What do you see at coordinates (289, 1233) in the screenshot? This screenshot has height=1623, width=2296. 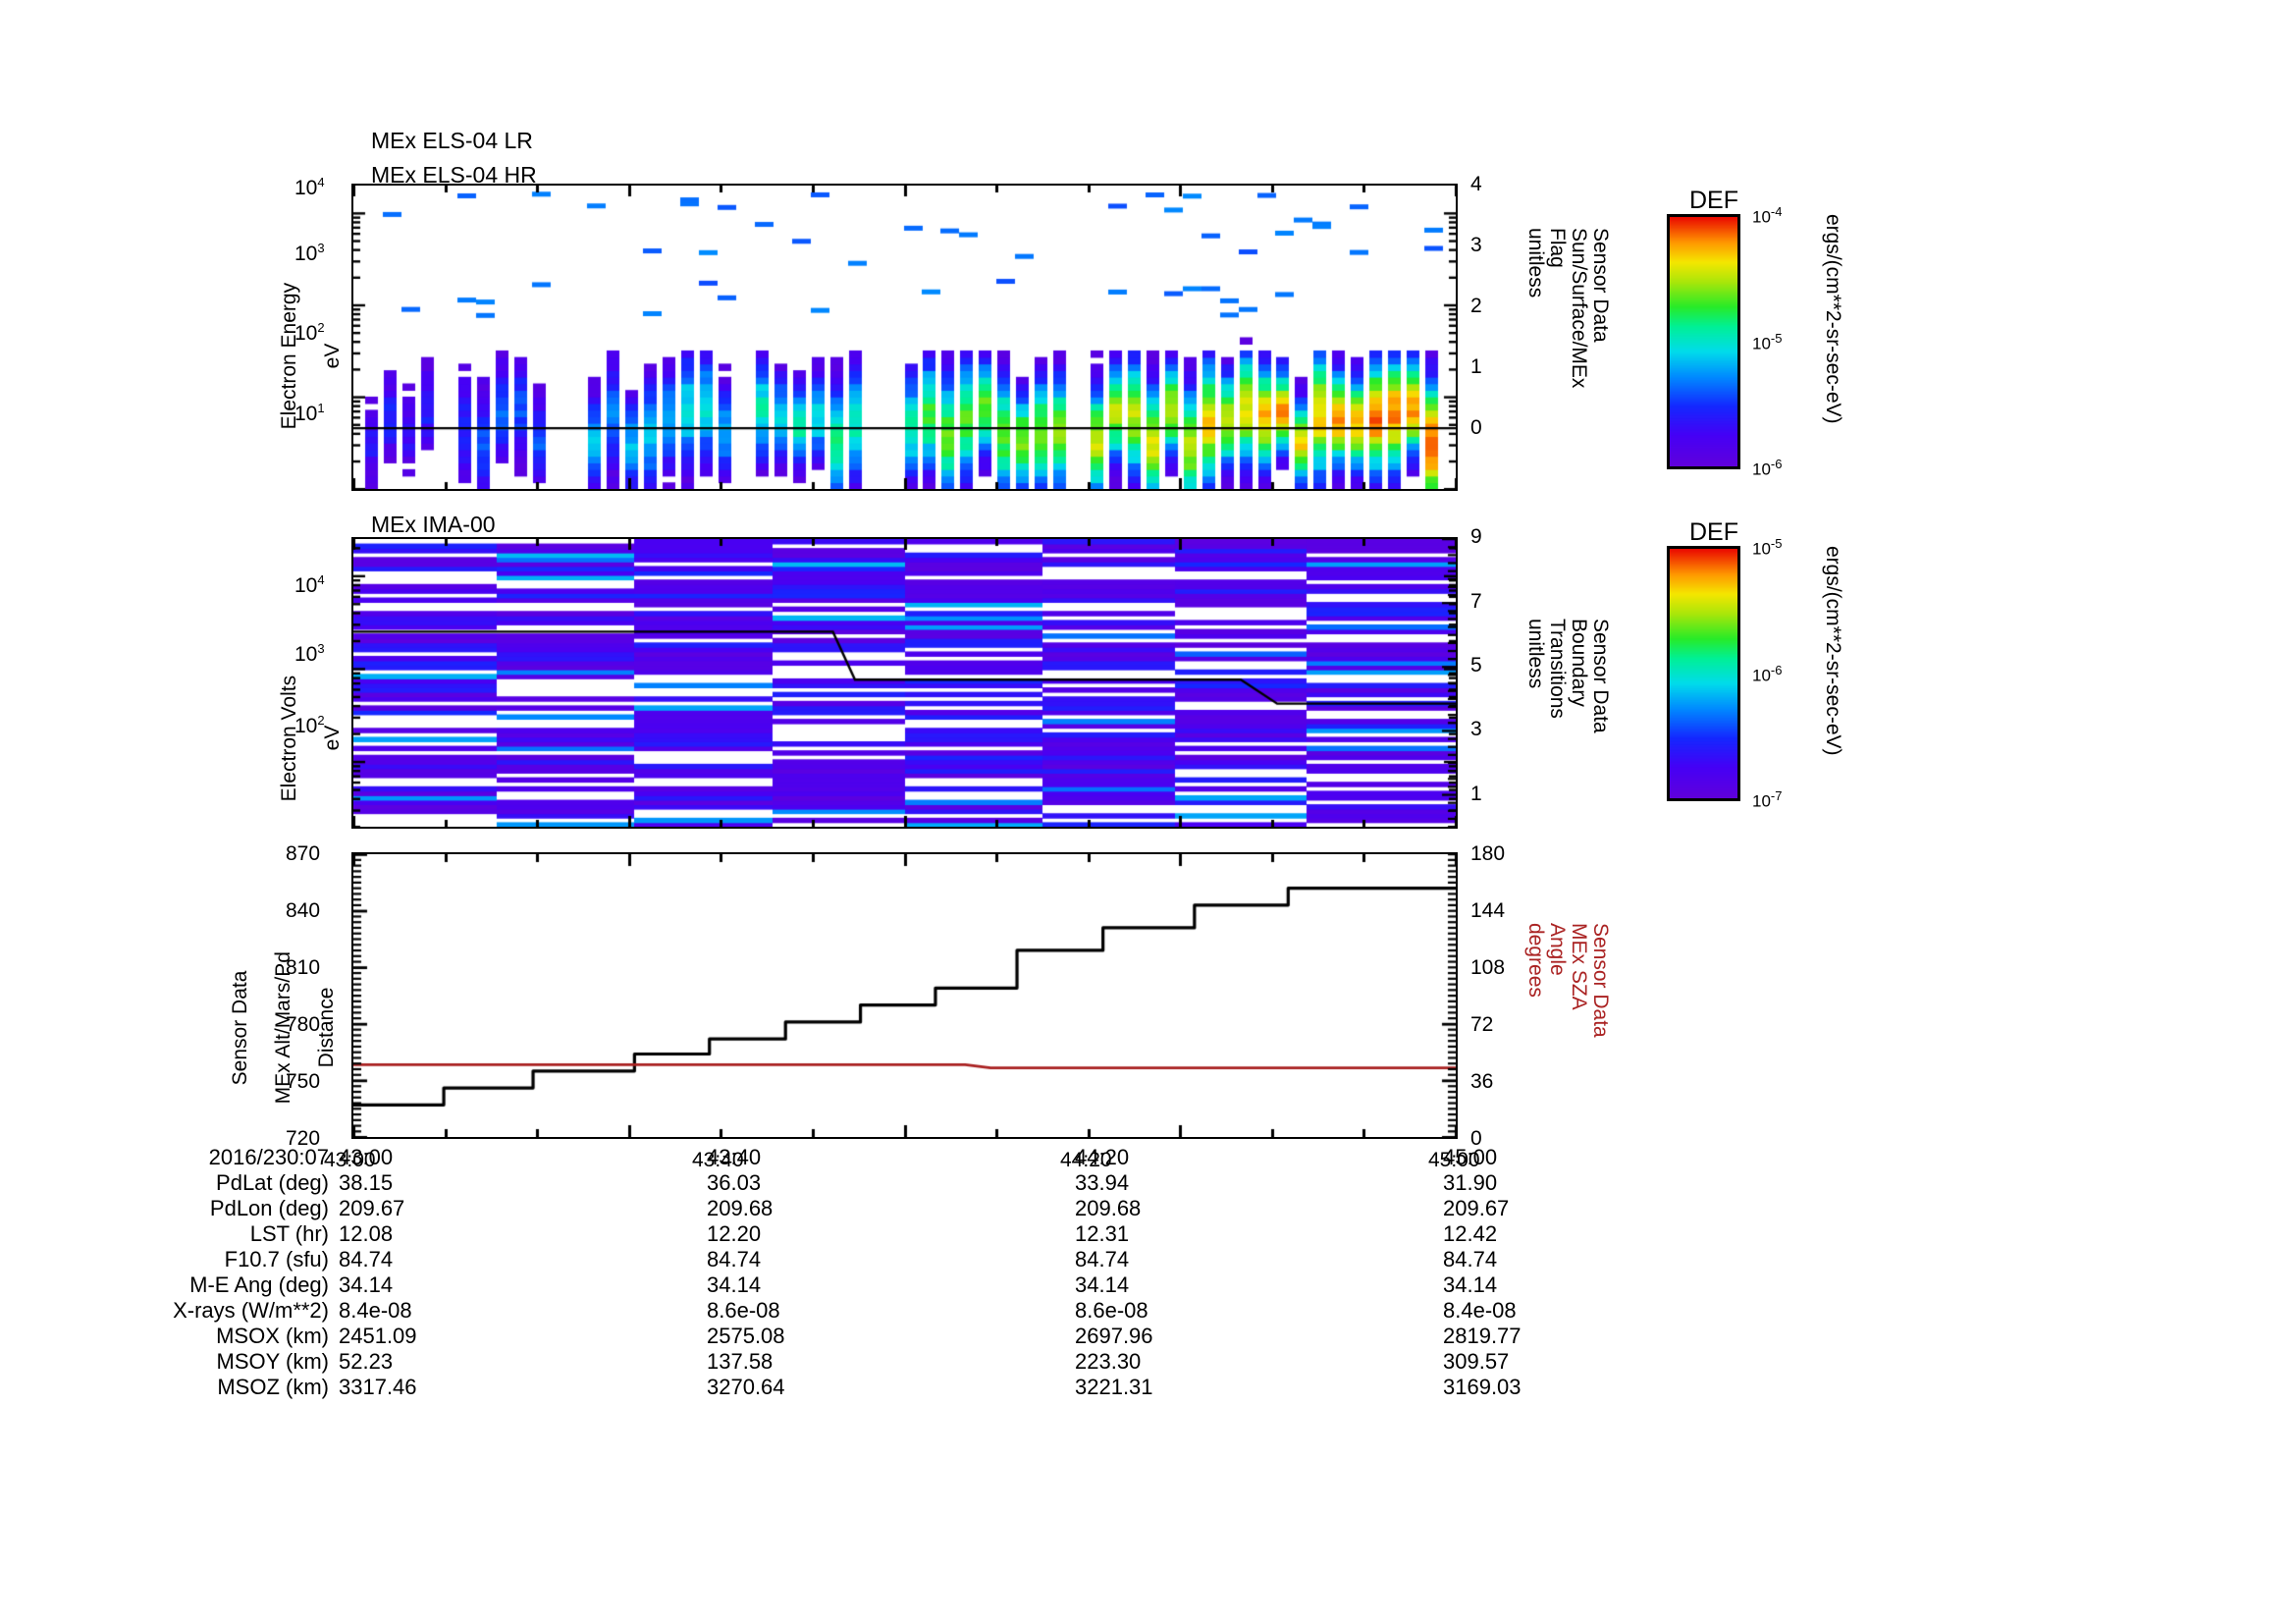 I see `table-row-label: LST (hr)` at bounding box center [289, 1233].